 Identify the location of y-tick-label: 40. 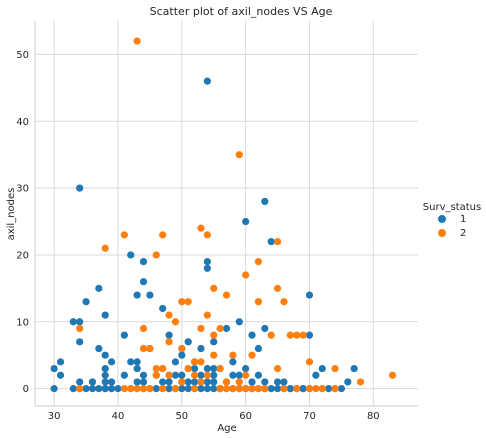
(22, 122).